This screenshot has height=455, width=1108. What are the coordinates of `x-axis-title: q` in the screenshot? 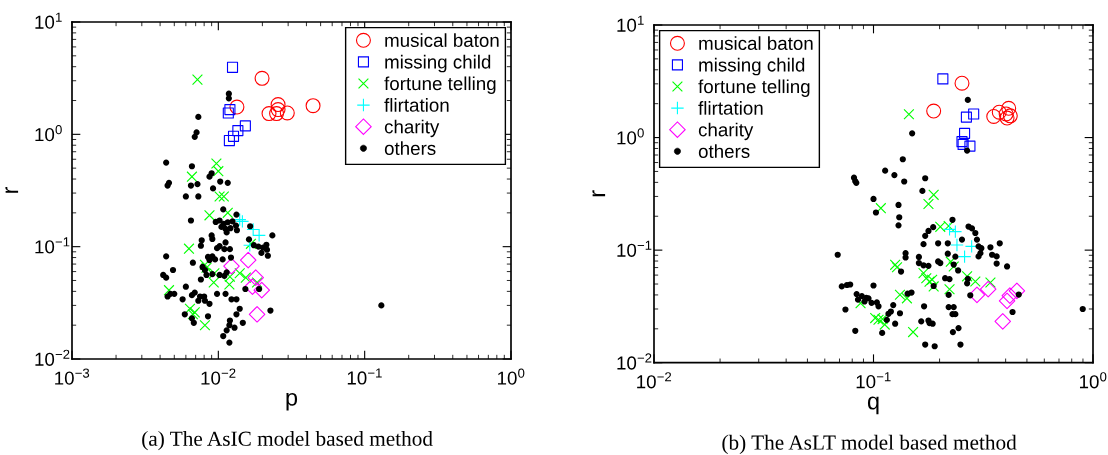 It's located at (873, 405).